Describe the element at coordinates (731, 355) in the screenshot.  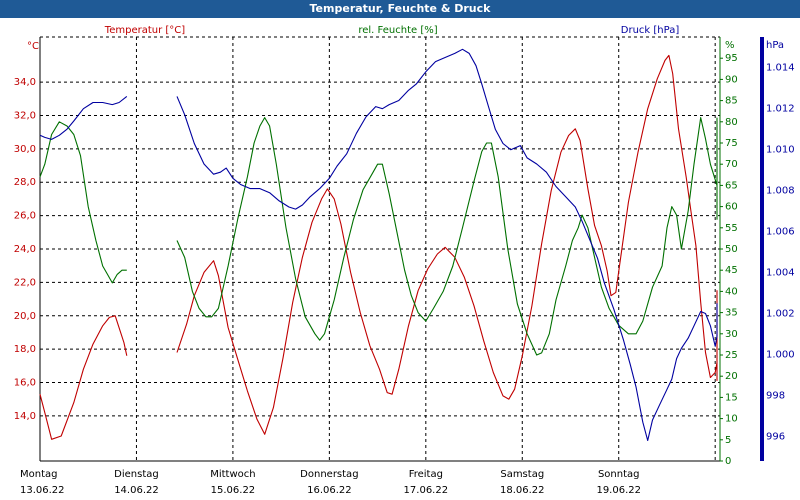
I see `humidity-tick-label: 25` at that location.